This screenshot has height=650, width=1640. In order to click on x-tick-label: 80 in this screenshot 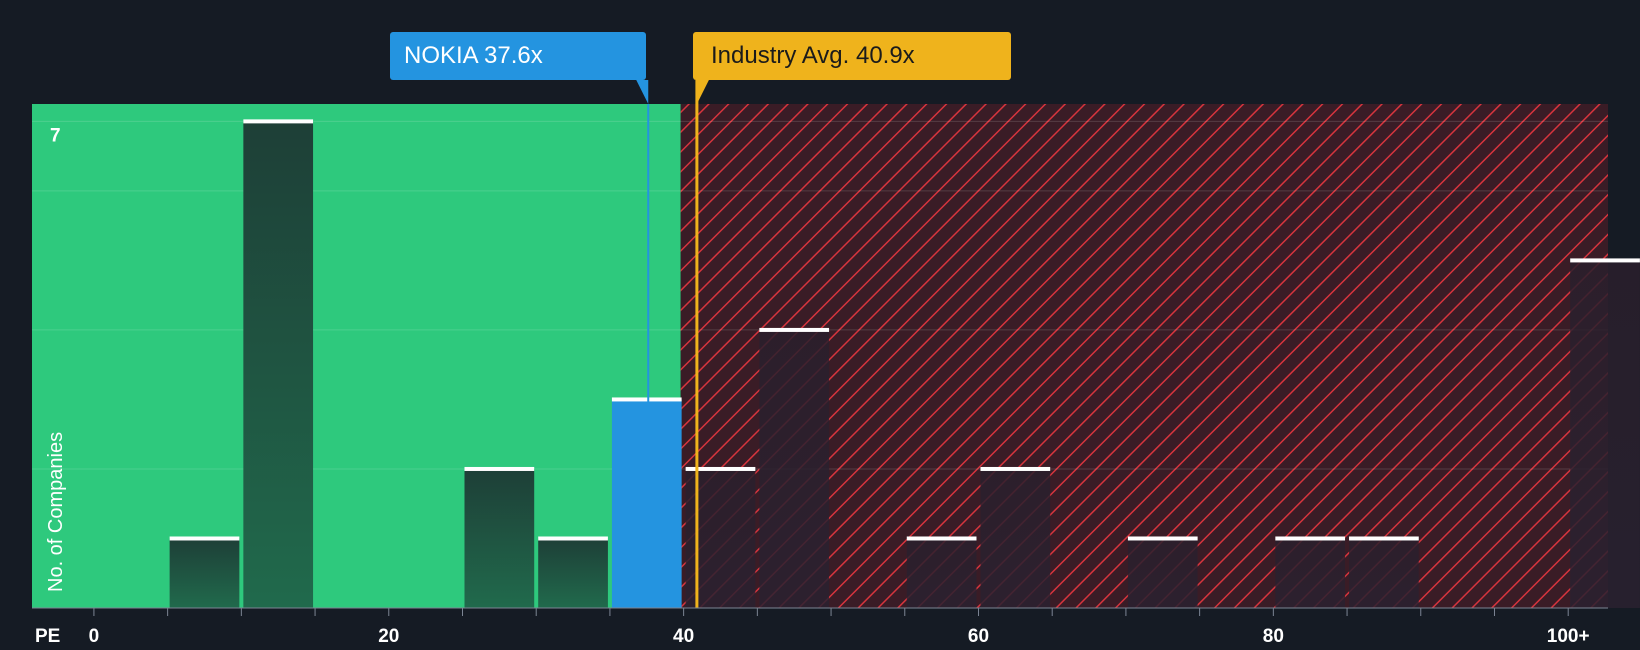, I will do `click(1273, 636)`.